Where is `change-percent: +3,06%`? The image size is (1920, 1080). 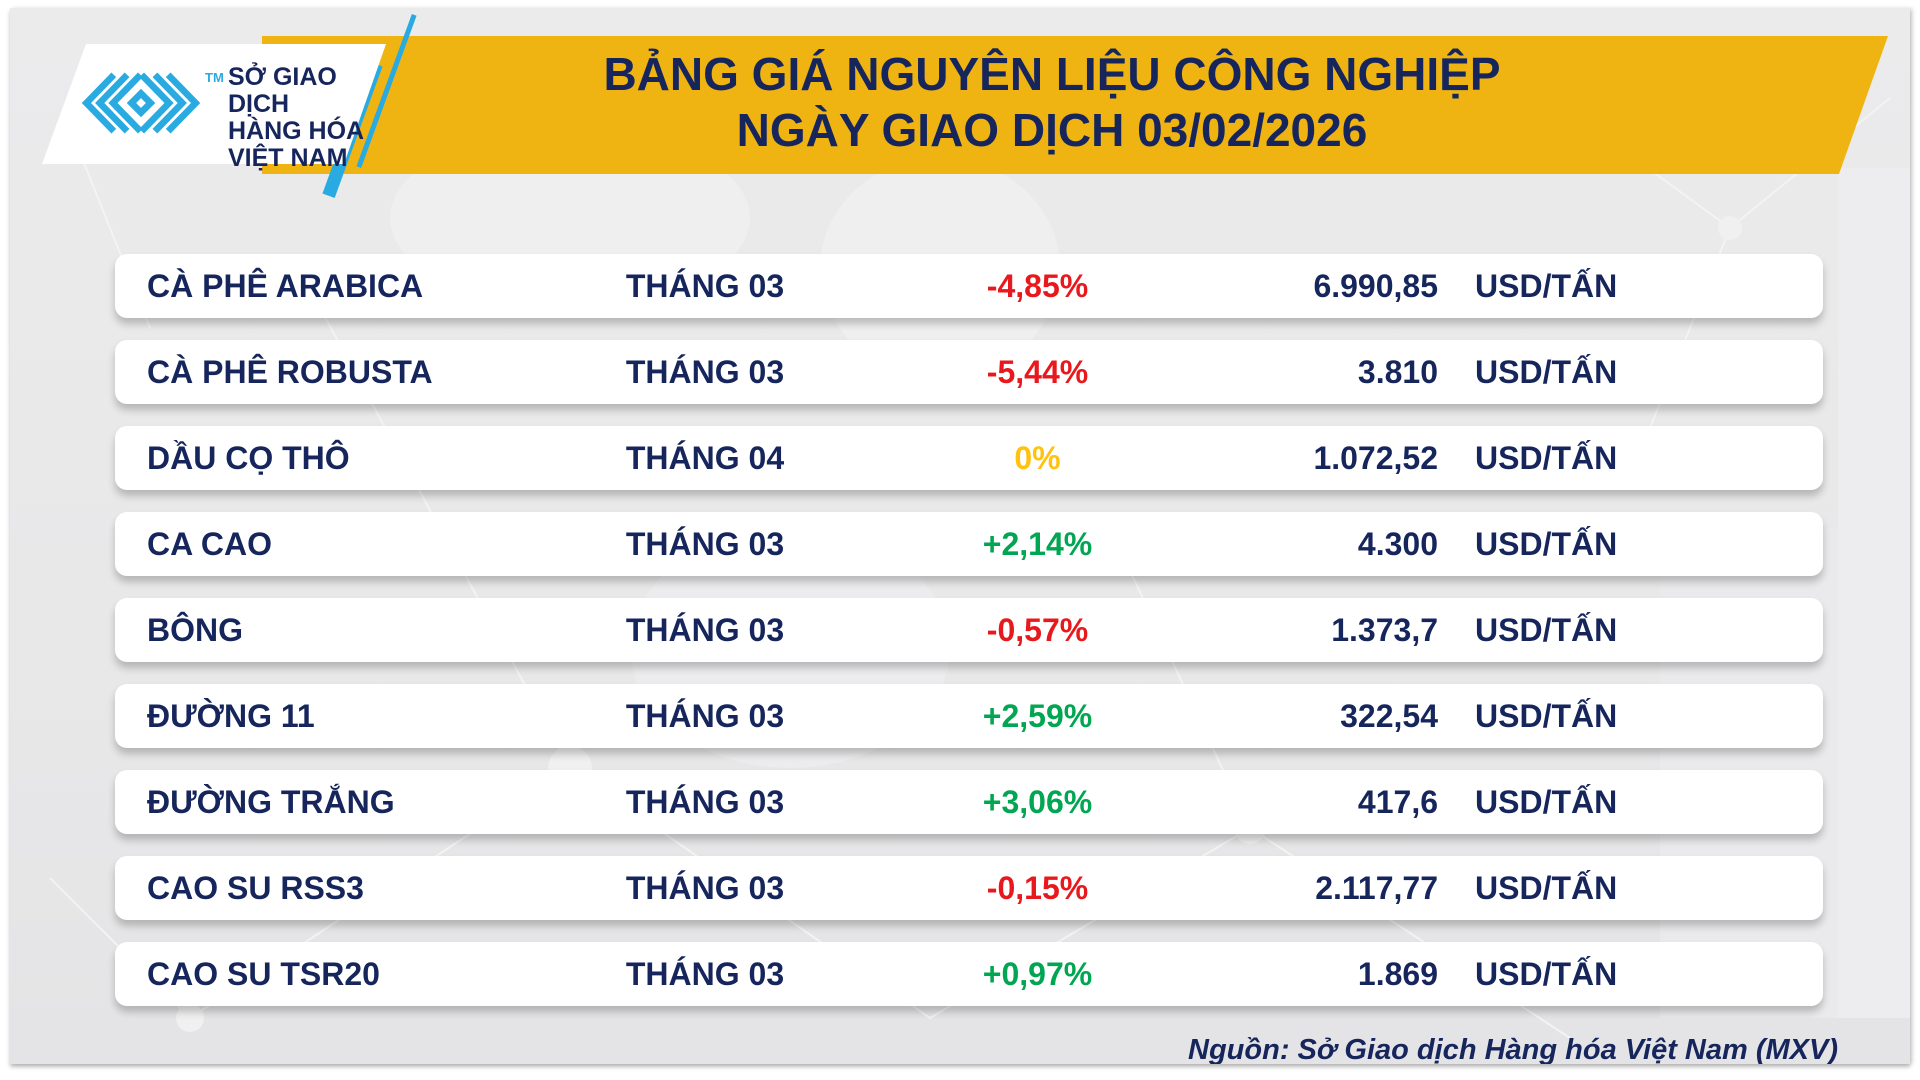 change-percent: +3,06% is located at coordinates (1037, 801).